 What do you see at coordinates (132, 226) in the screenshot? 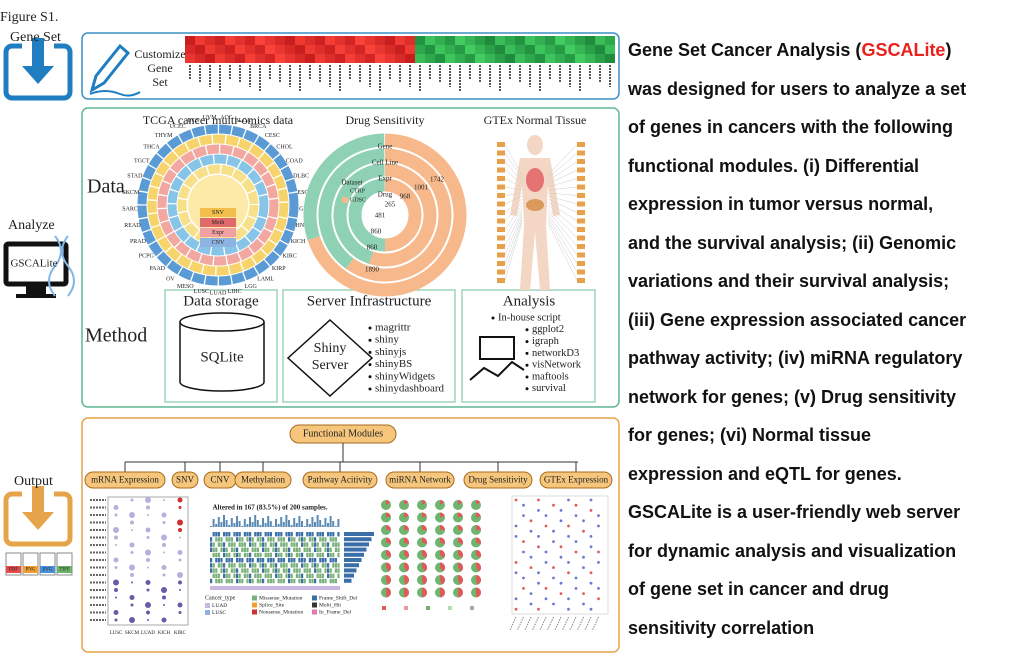
I see `cancer-label: READ` at bounding box center [132, 226].